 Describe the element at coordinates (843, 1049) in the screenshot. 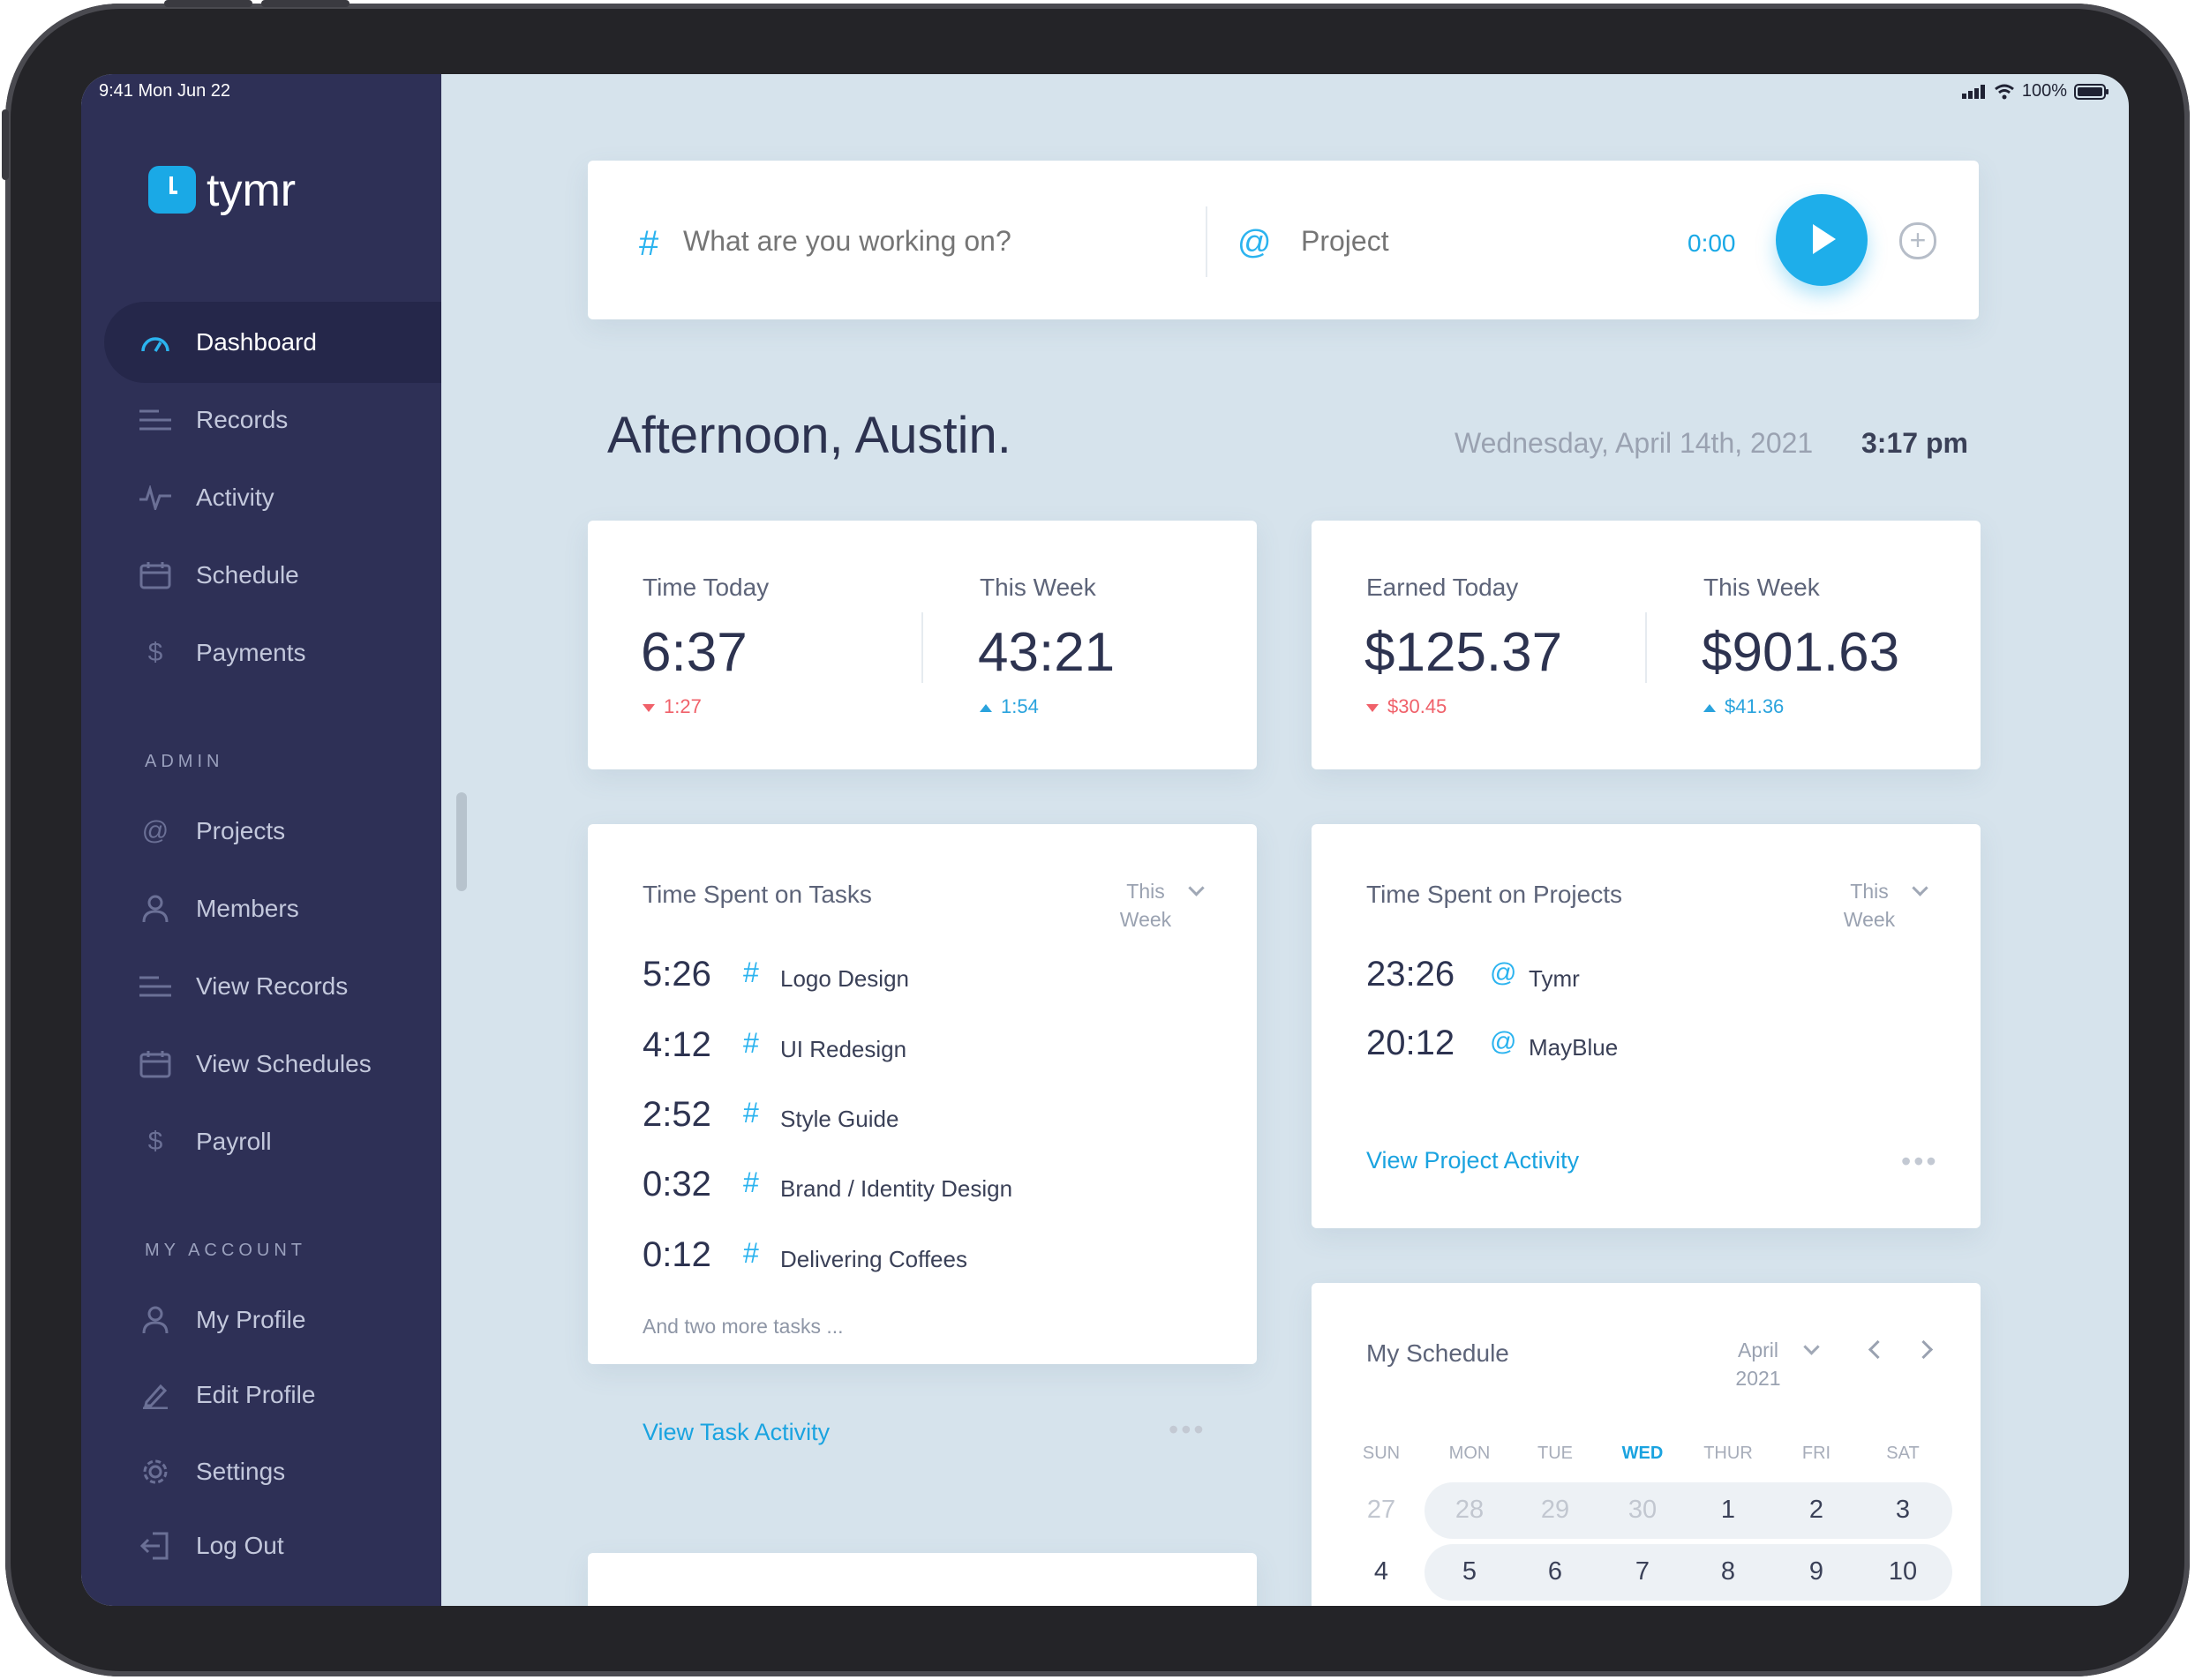

I see `task-name: UI Redesign` at that location.